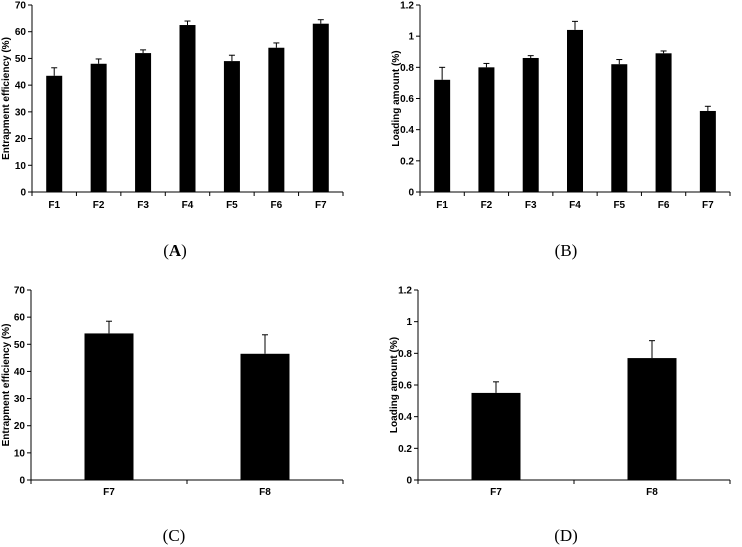 Image resolution: width=742 pixels, height=547 pixels. What do you see at coordinates (566, 535) in the screenshot?
I see `panel-label: (D)` at bounding box center [566, 535].